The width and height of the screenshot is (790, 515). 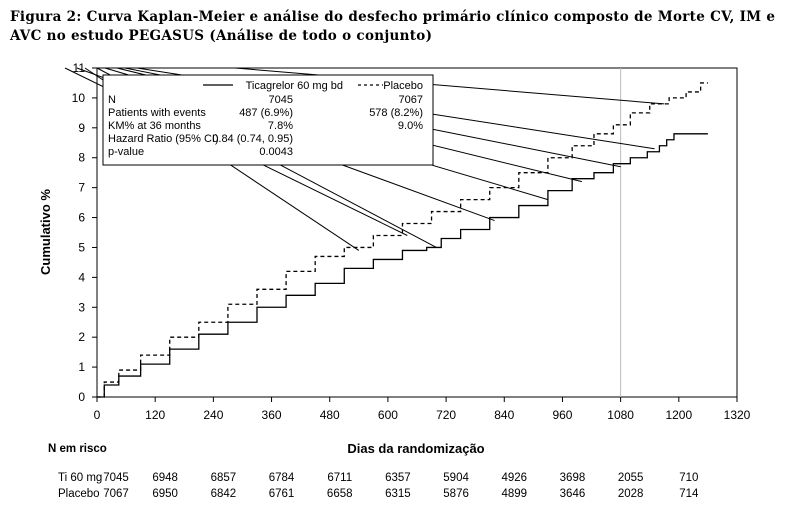 What do you see at coordinates (81, 277) in the screenshot?
I see `y-tick-label: 4` at bounding box center [81, 277].